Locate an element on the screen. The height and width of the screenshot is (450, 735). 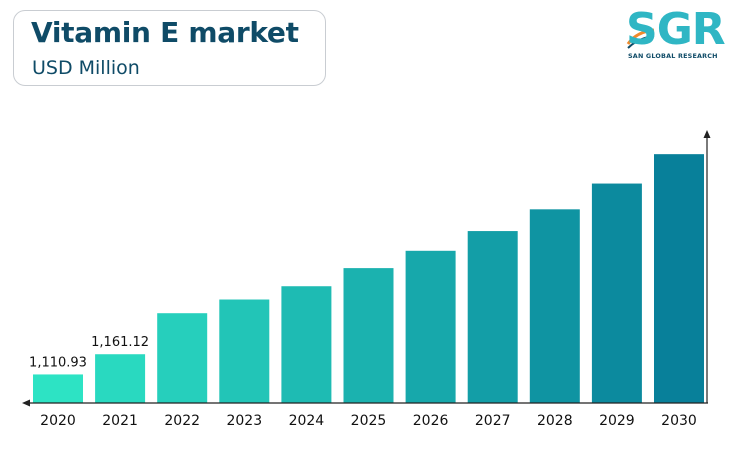
x-tick-label-2023: 2023 is located at coordinates (244, 421).